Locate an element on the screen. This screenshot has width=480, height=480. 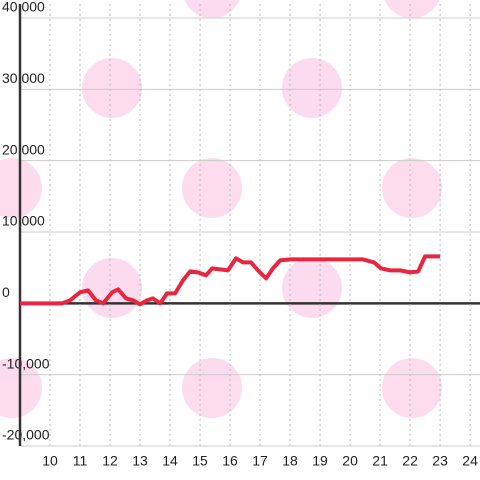
x-tick-label: 16 is located at coordinates (230, 461).